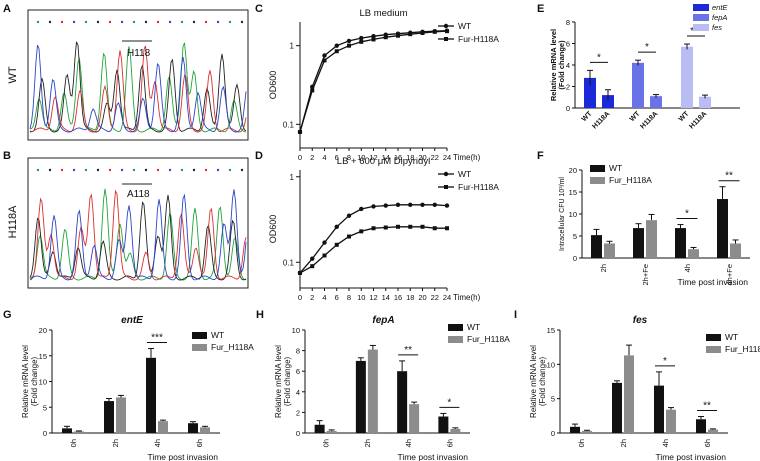 This screenshot has width=760, height=461. I want to click on panel-letter-h: H, so click(260, 315).